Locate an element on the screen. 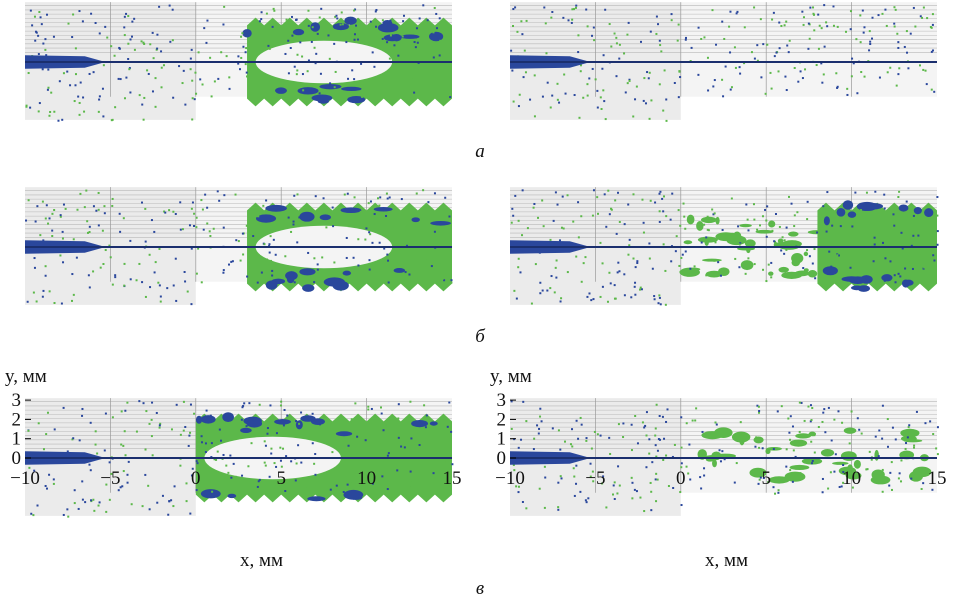 The width and height of the screenshot is (955, 599). row-label: б is located at coordinates (480, 336).